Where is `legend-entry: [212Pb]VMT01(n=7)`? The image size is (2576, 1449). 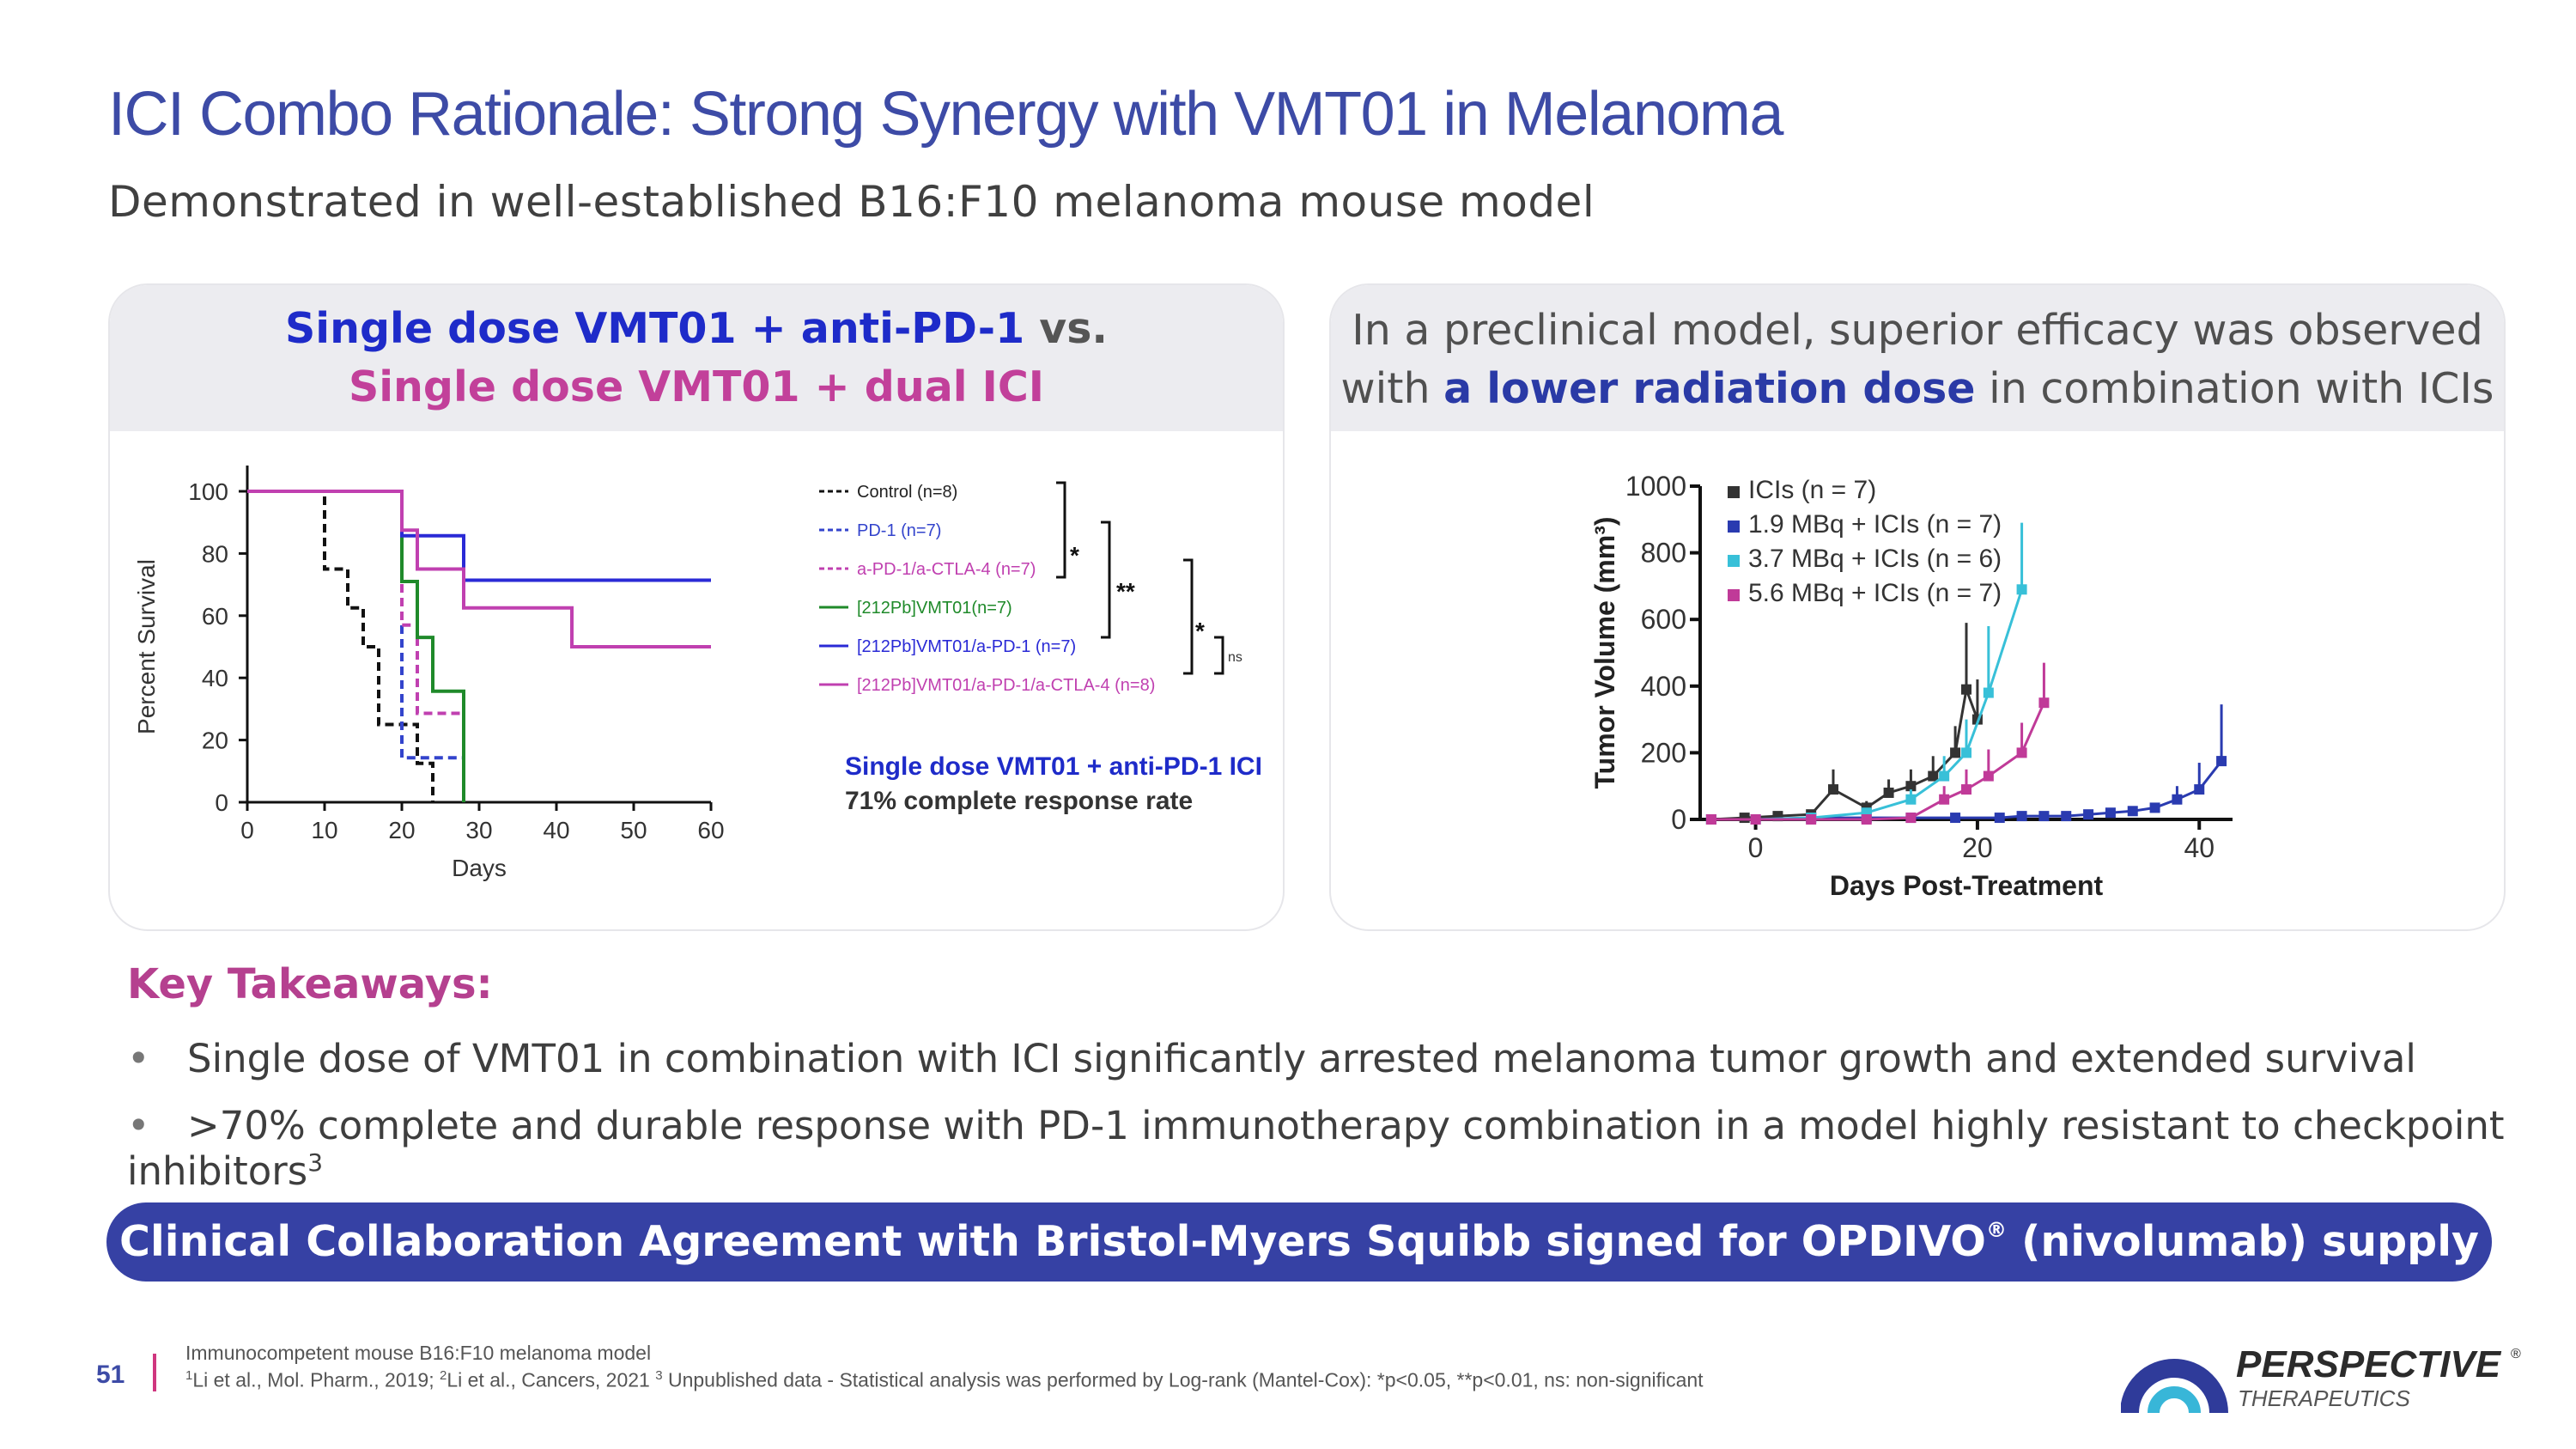
legend-entry: [212Pb]VMT01(n=7) is located at coordinates (935, 608).